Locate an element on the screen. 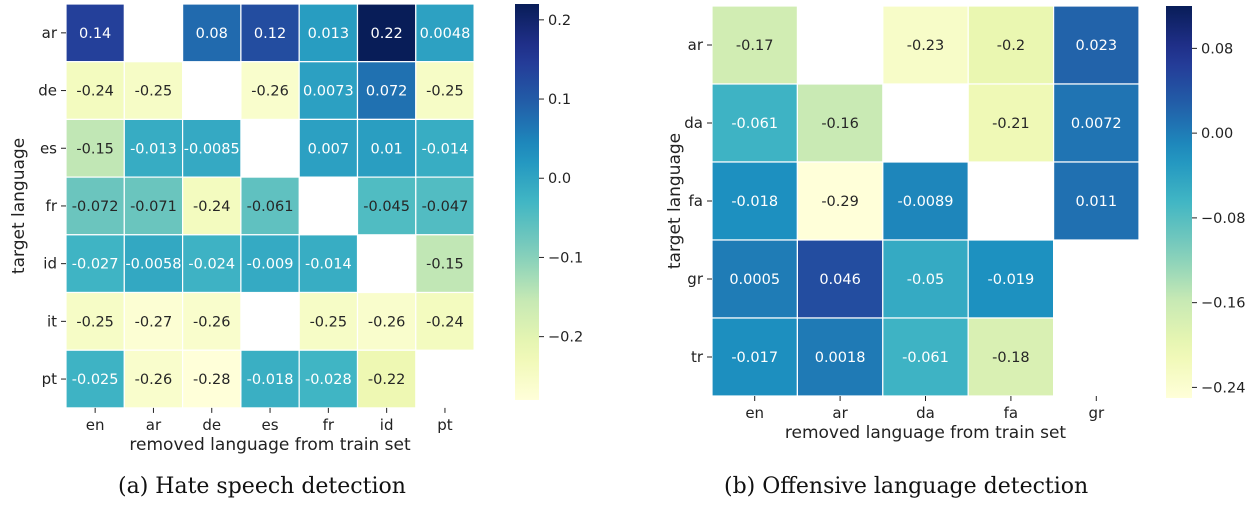 This screenshot has height=506, width=1252. caption-hate-speech: (a) Hate speech detection is located at coordinates (262, 486).